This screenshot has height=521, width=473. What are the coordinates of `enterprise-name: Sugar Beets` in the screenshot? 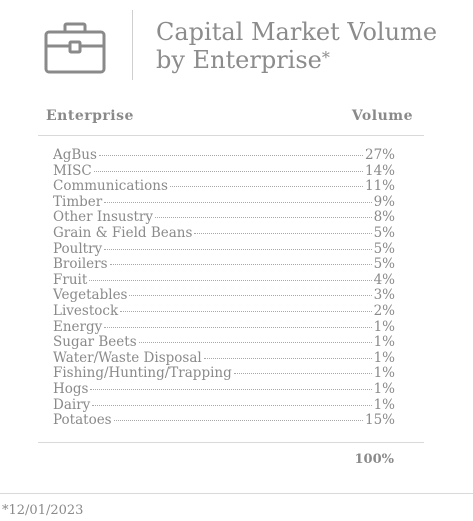 It's located at (95, 342).